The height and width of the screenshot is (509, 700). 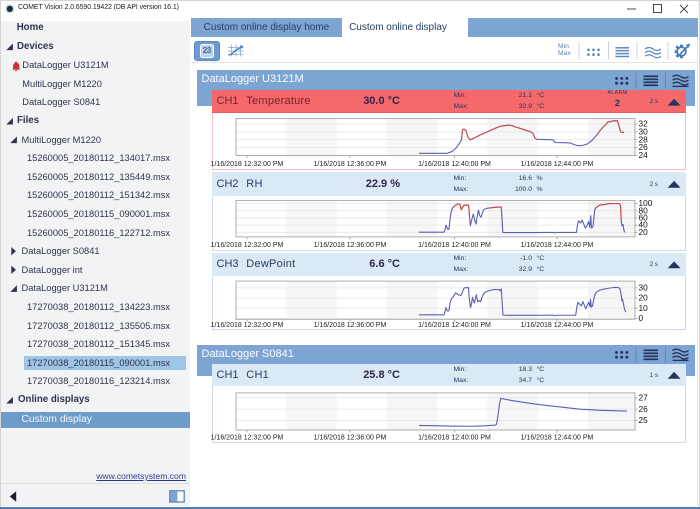 What do you see at coordinates (644, 308) in the screenshot?
I see `svg-text: 10` at bounding box center [644, 308].